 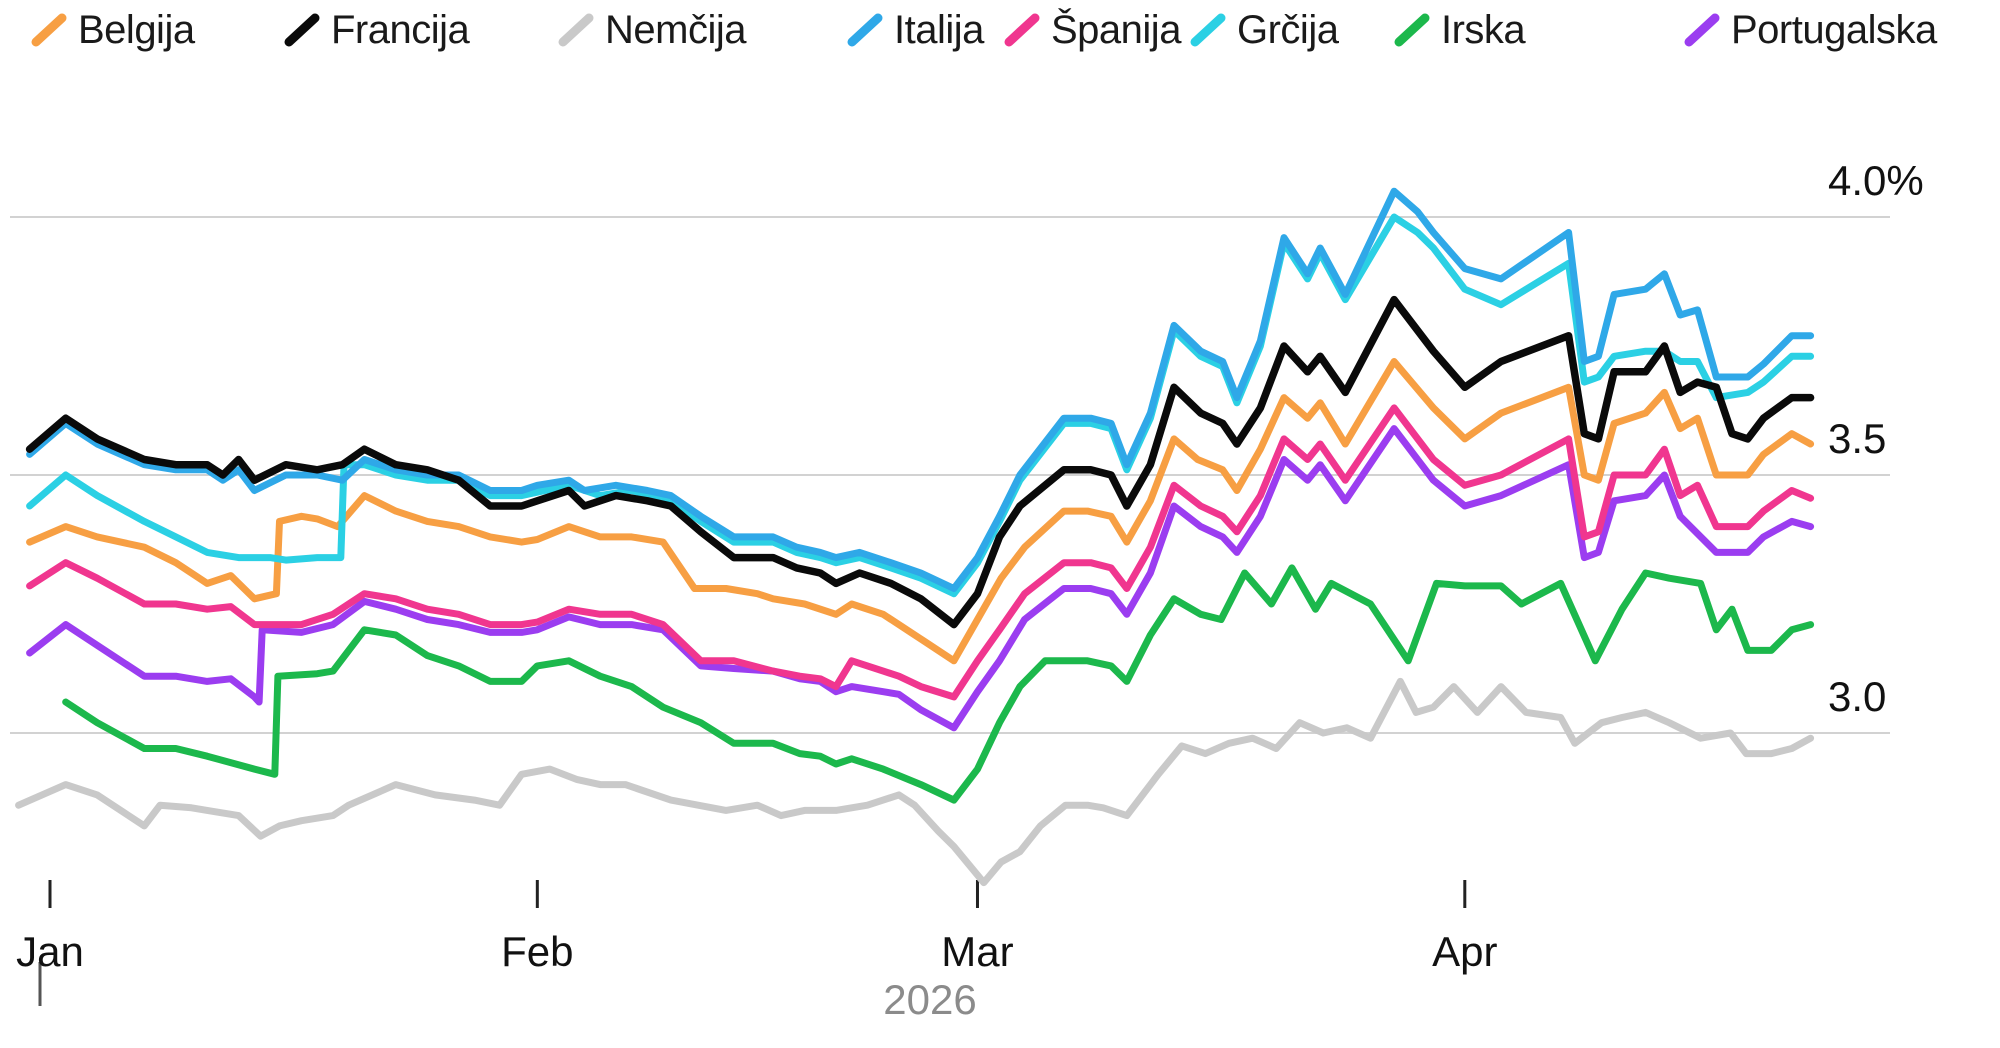 I want to click on legend-item-grcija: Grčija, so click(x=1264, y=30).